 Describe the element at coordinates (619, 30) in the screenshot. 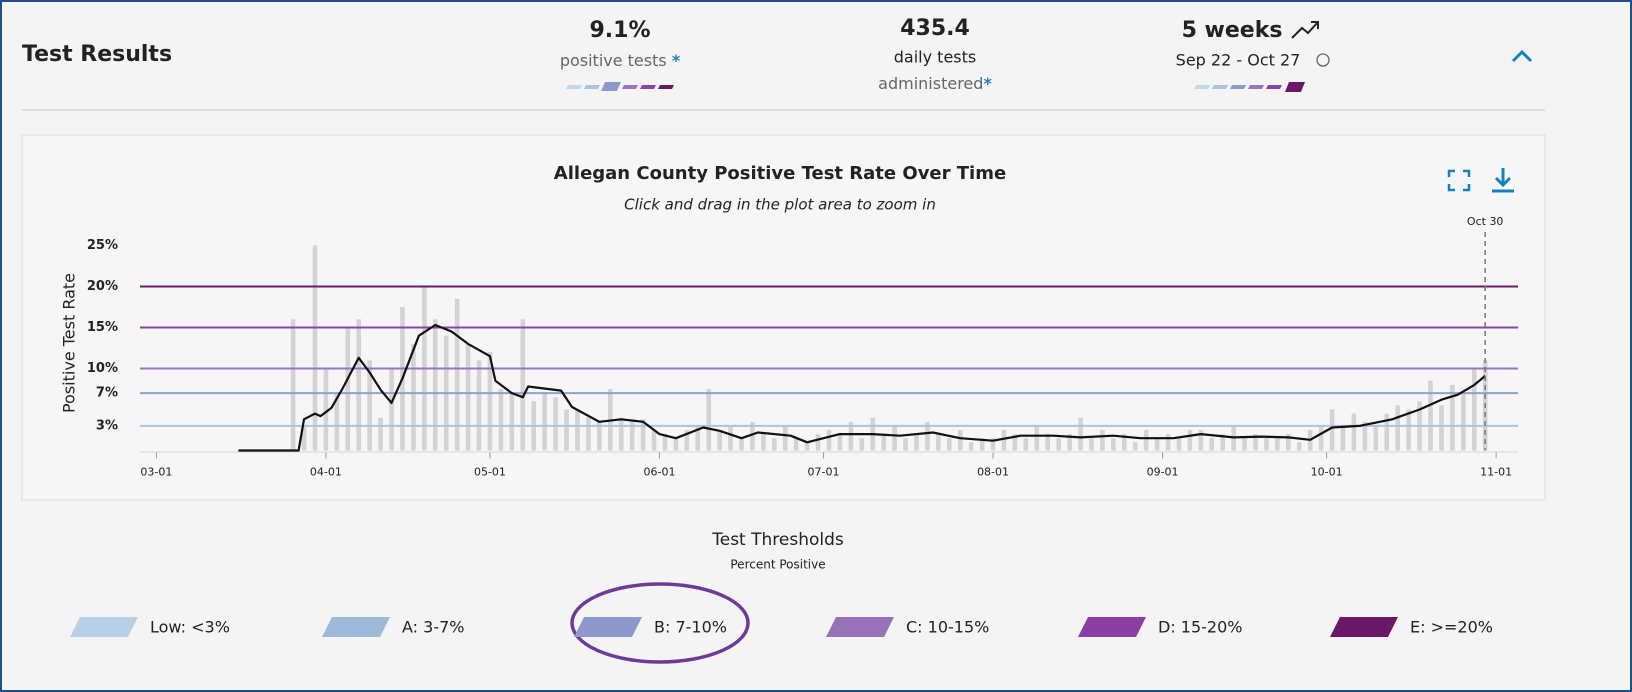

I see `metric-value: 9.1%` at that location.